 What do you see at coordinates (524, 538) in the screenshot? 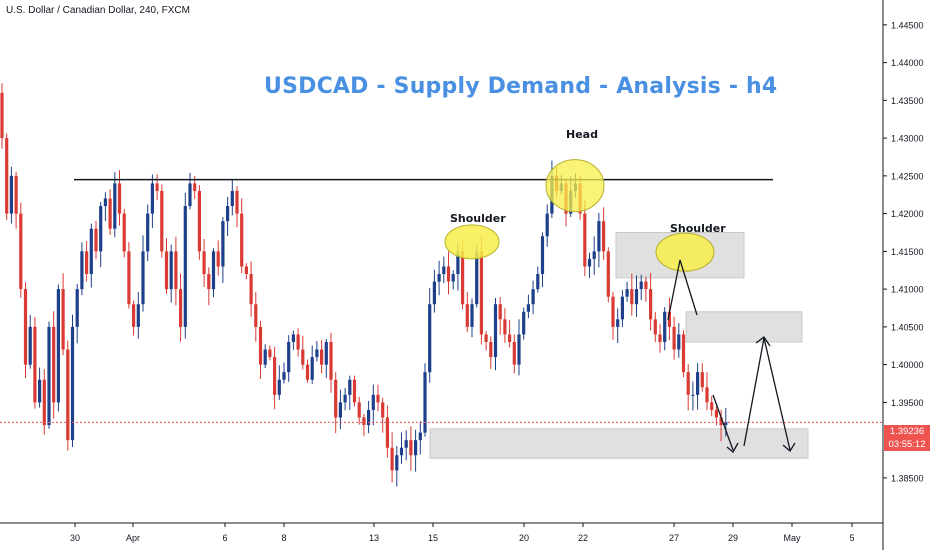
I see `time-tick-label: 20` at bounding box center [524, 538].